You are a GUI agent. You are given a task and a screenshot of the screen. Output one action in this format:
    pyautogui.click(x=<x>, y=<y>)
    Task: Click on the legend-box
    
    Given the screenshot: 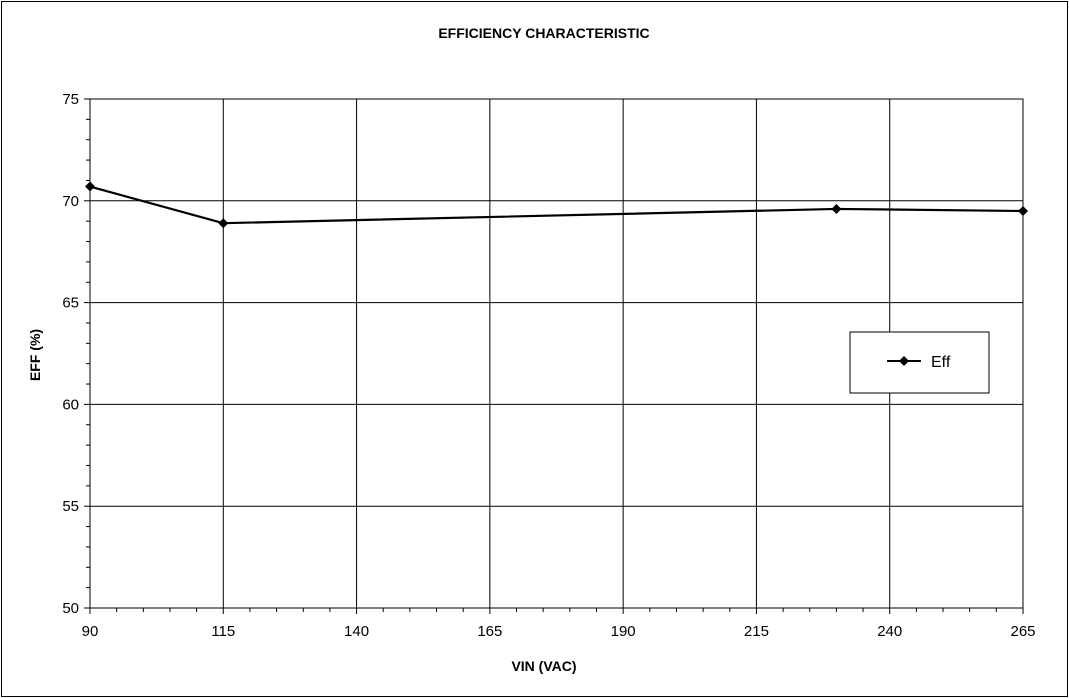 What is the action you would take?
    pyautogui.click(x=919, y=362)
    